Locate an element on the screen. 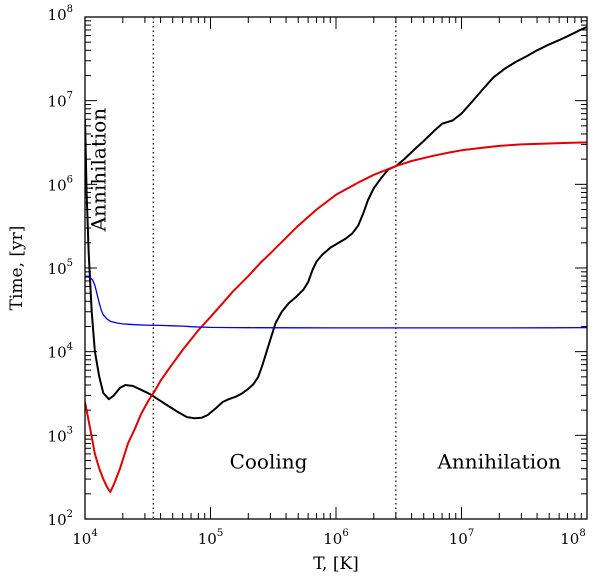 This screenshot has height=576, width=605. y-tick-label: 10² is located at coordinates (60, 519).